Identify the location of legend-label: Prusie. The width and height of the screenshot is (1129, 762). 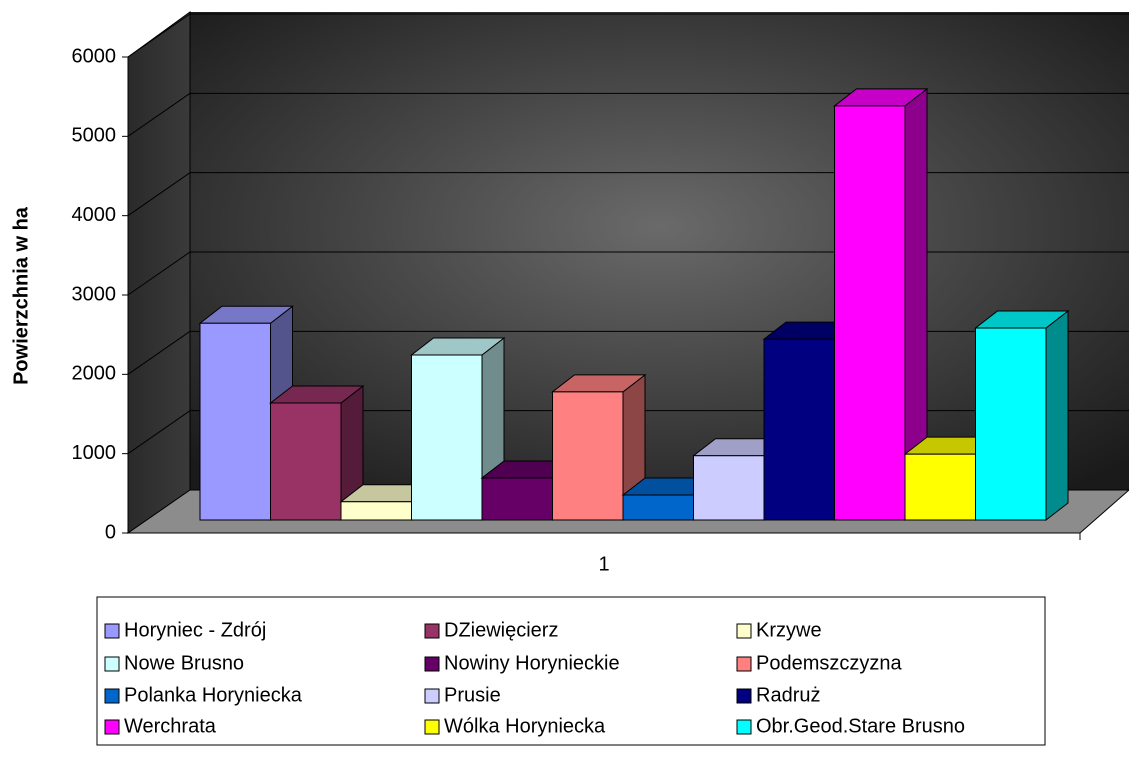
(472, 695).